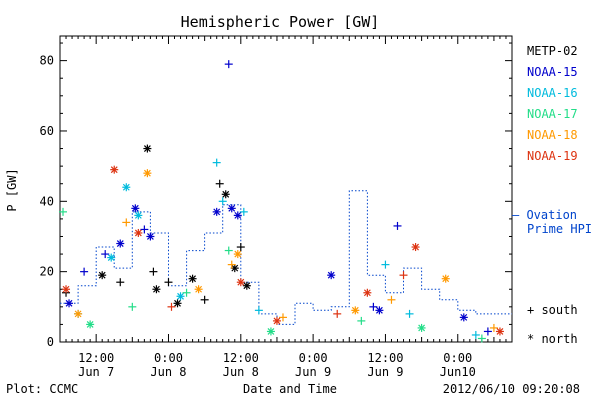 Image resolution: width=600 pixels, height=400 pixels. Describe the element at coordinates (552, 339) in the screenshot. I see `legend-north-marker: * north` at that location.